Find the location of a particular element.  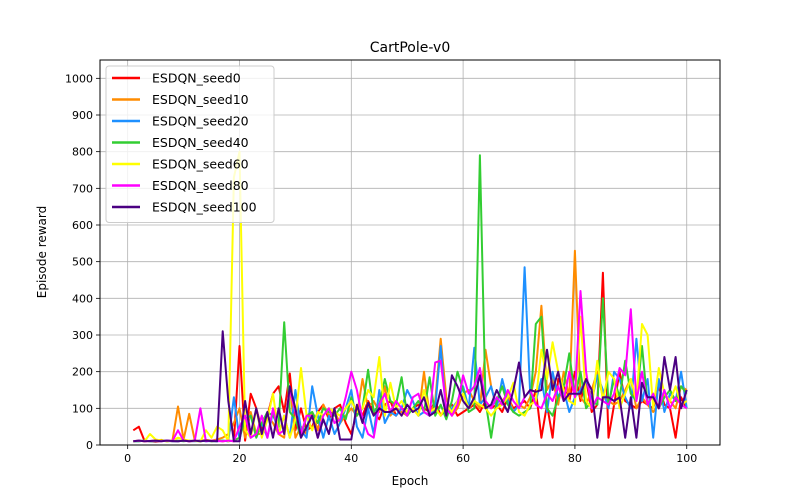

y-tick-label: 800 is located at coordinates (82, 152).